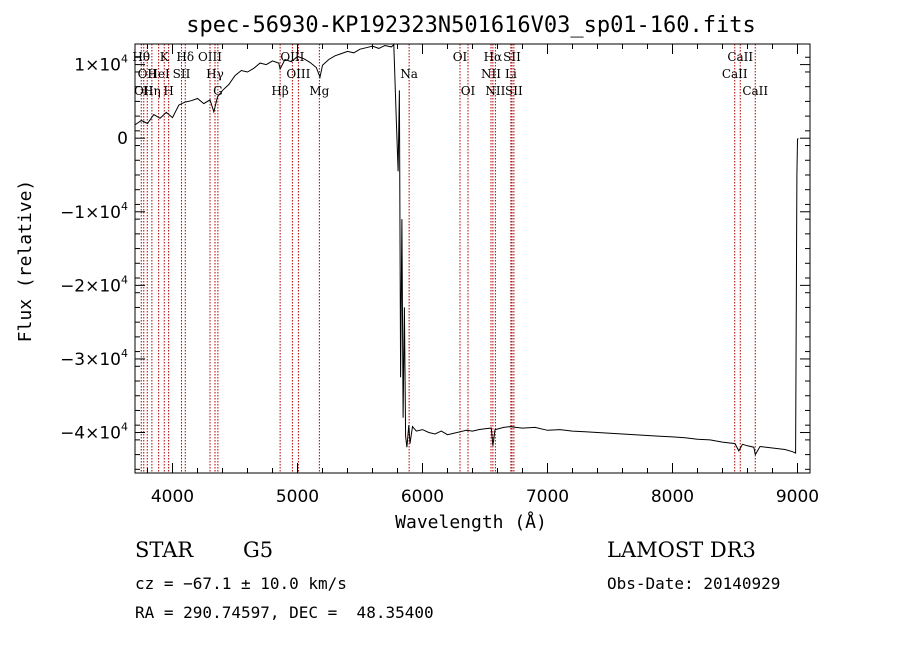  I want to click on coordinates: RA = 290.74597, DEC = 48.35400, so click(284, 612).